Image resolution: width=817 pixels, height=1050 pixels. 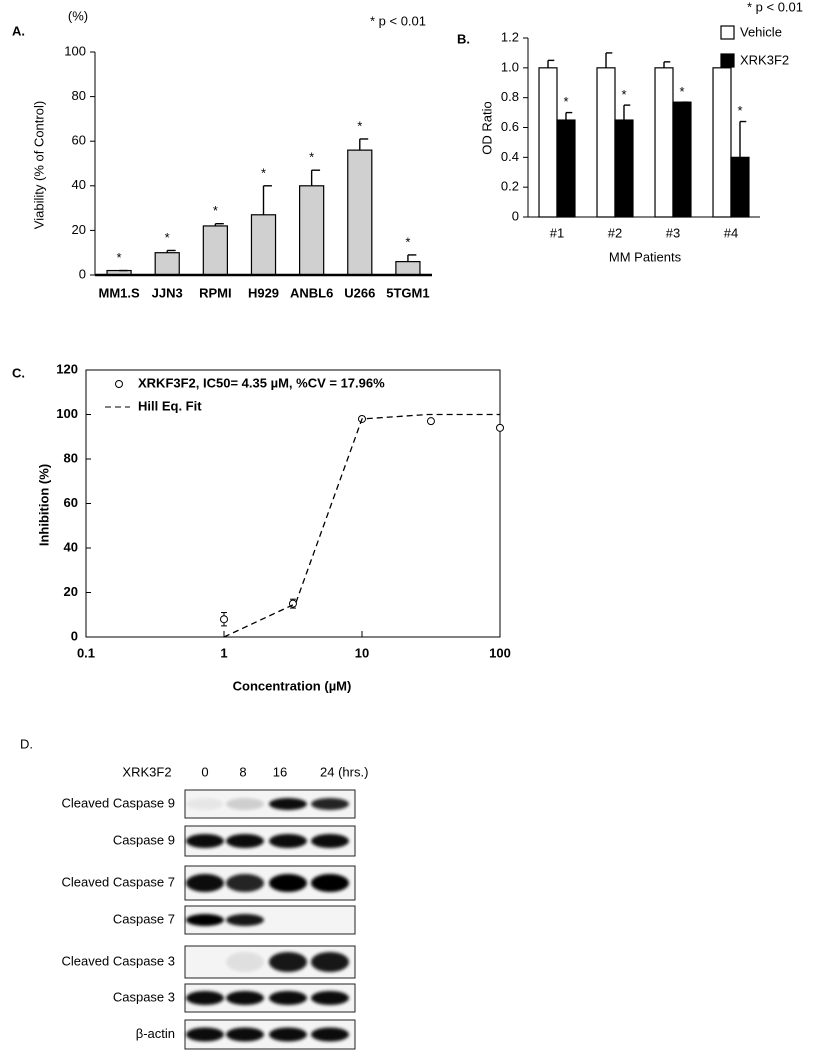 I want to click on x-axis-label: MM Patients, so click(x=645, y=256).